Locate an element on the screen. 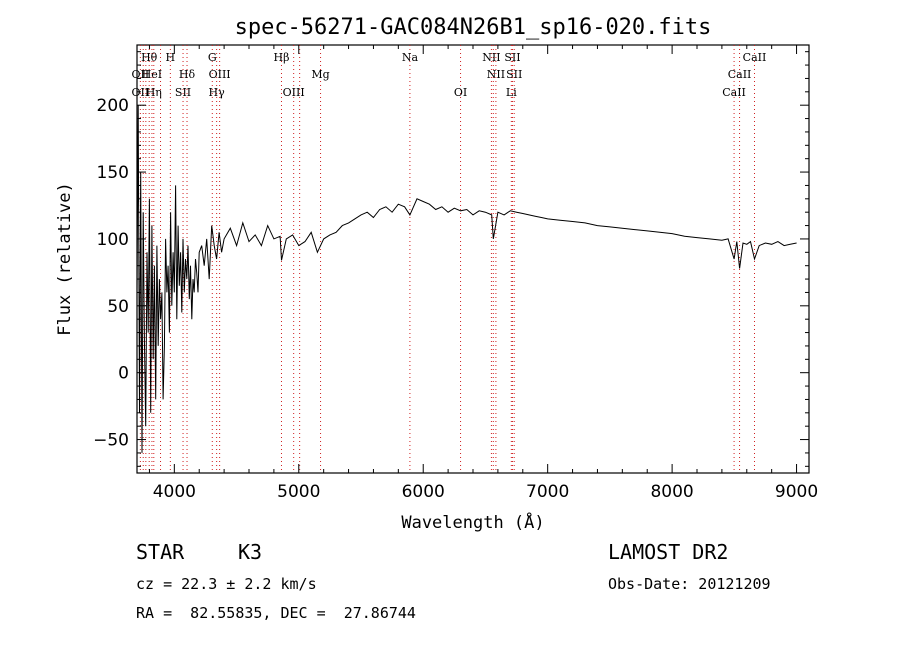 The image size is (900, 650). line-label: Li is located at coordinates (511, 92).